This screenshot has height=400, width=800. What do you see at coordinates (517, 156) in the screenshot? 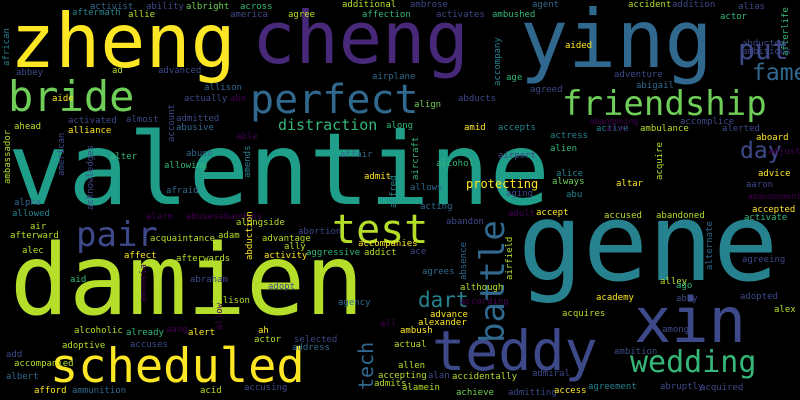
I see `word: airport` at bounding box center [517, 156].